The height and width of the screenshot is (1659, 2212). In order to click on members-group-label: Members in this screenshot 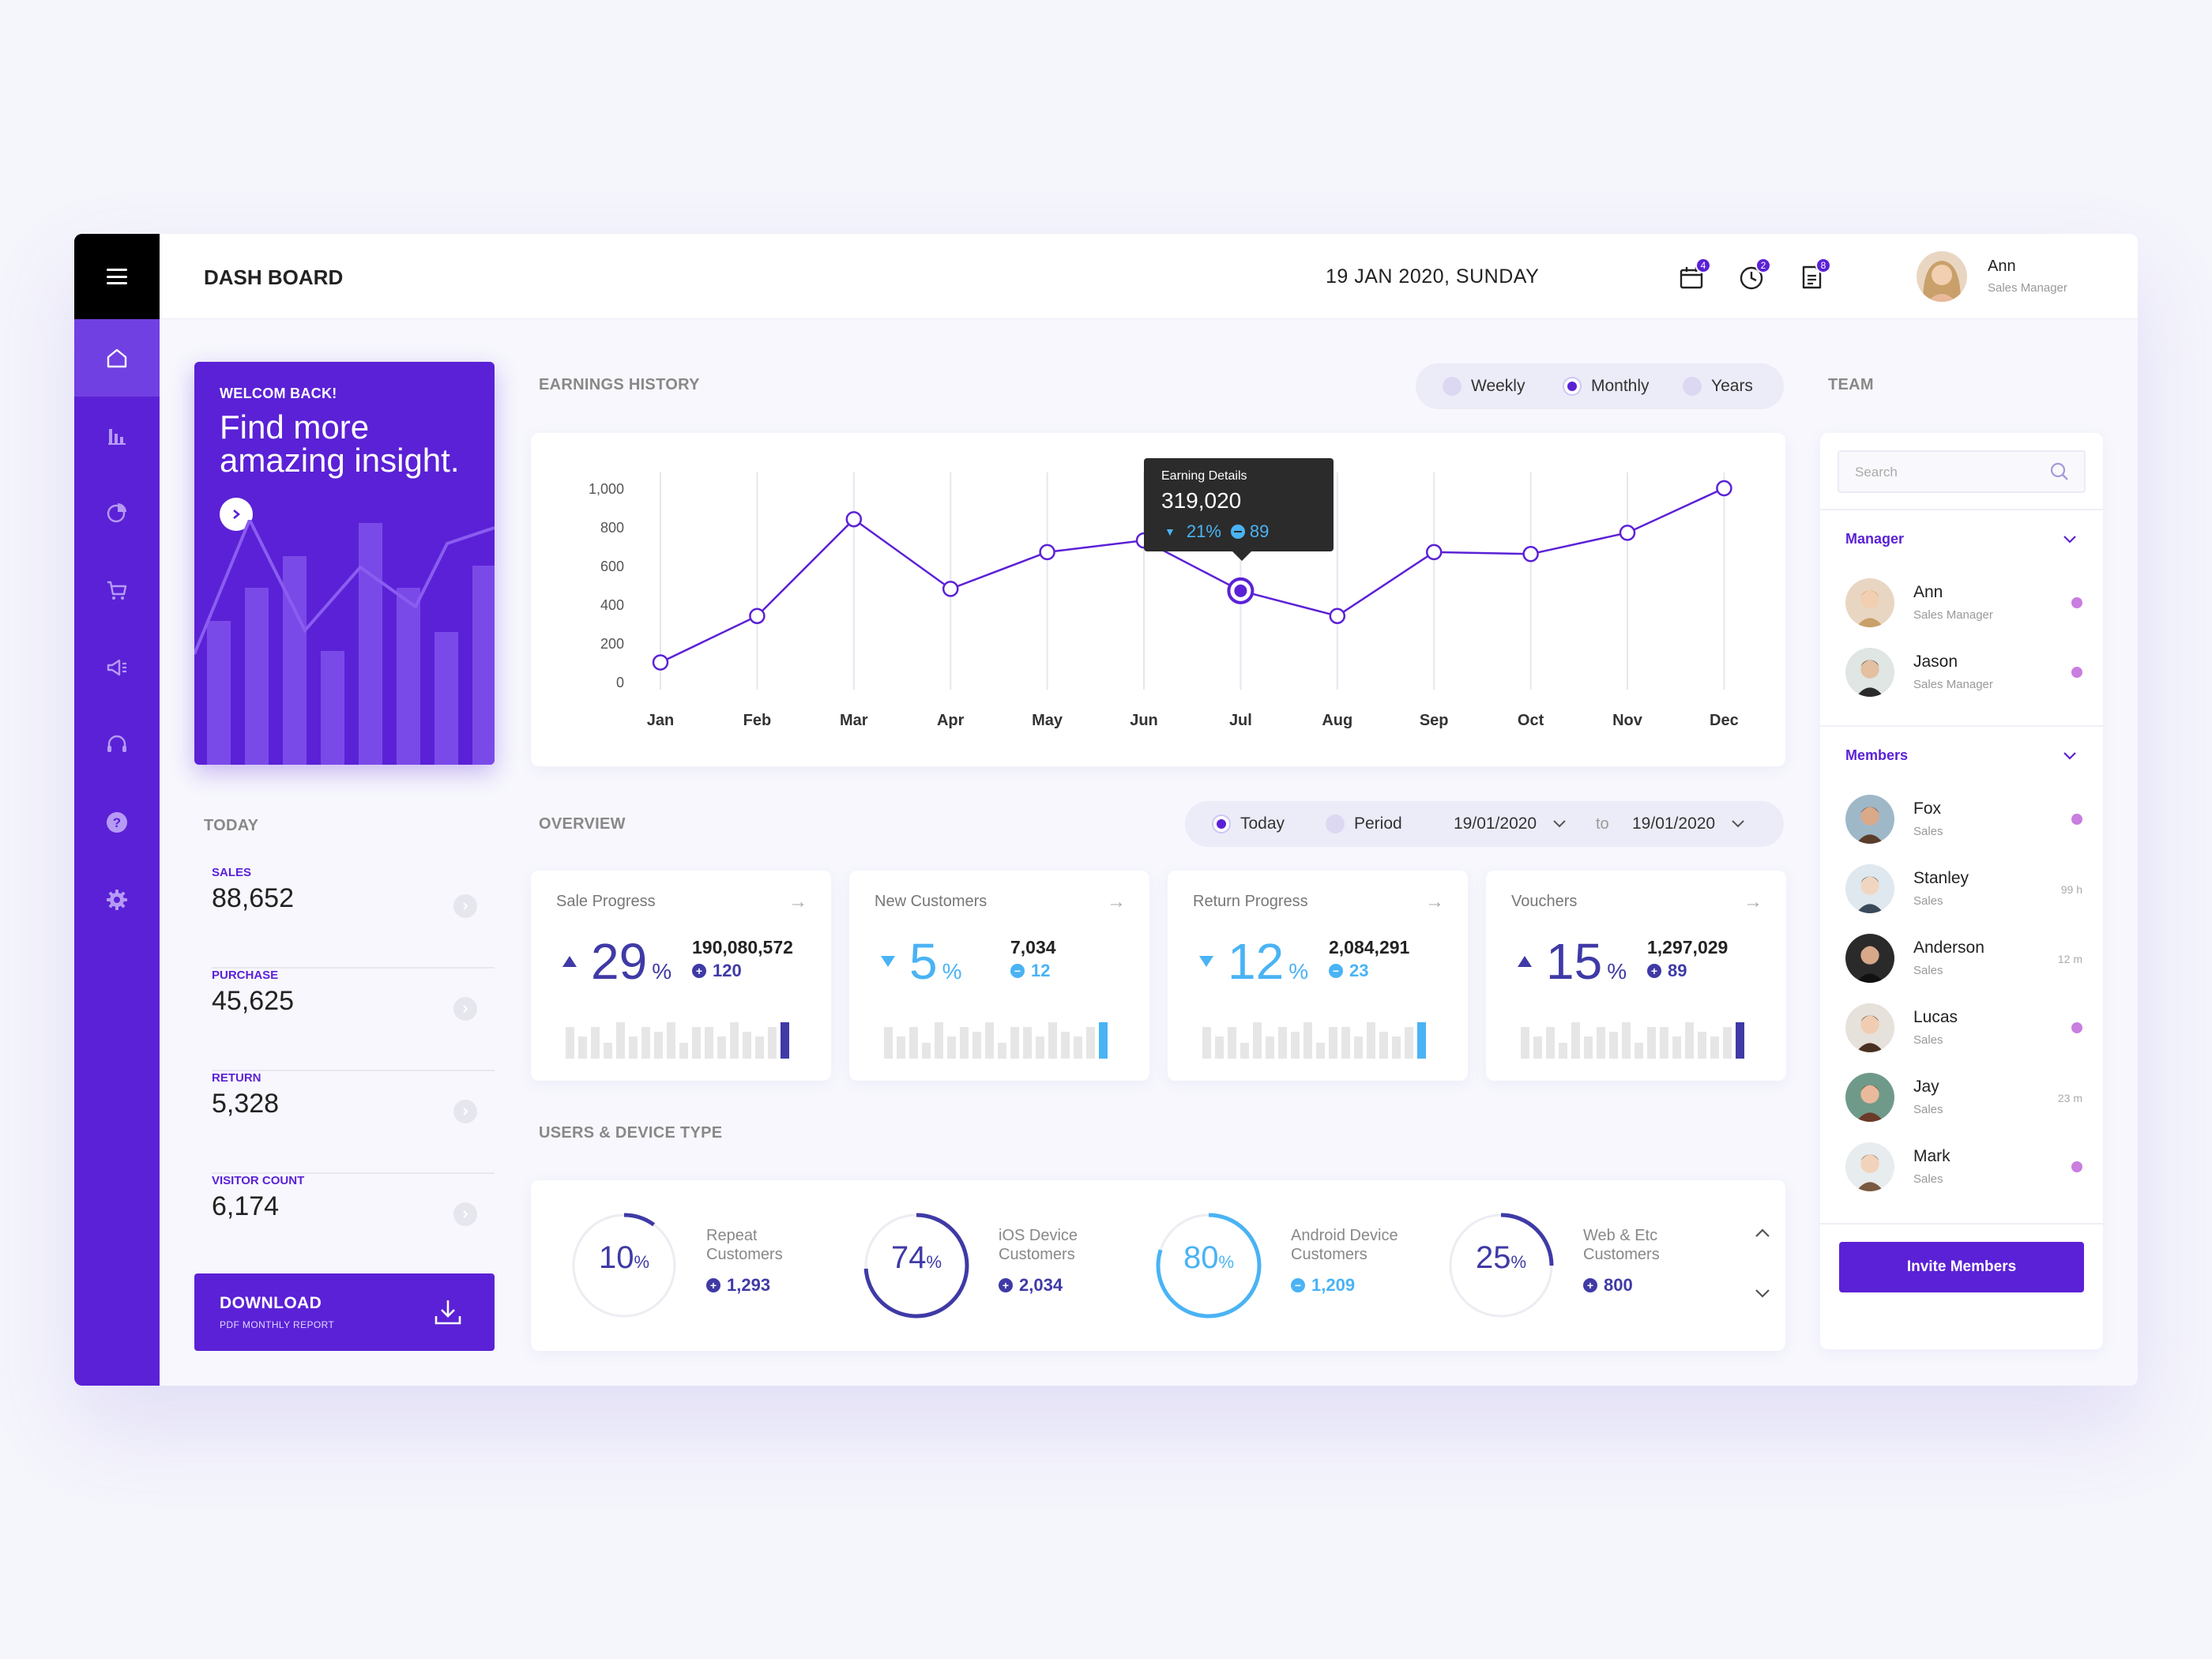, I will do `click(1877, 755)`.